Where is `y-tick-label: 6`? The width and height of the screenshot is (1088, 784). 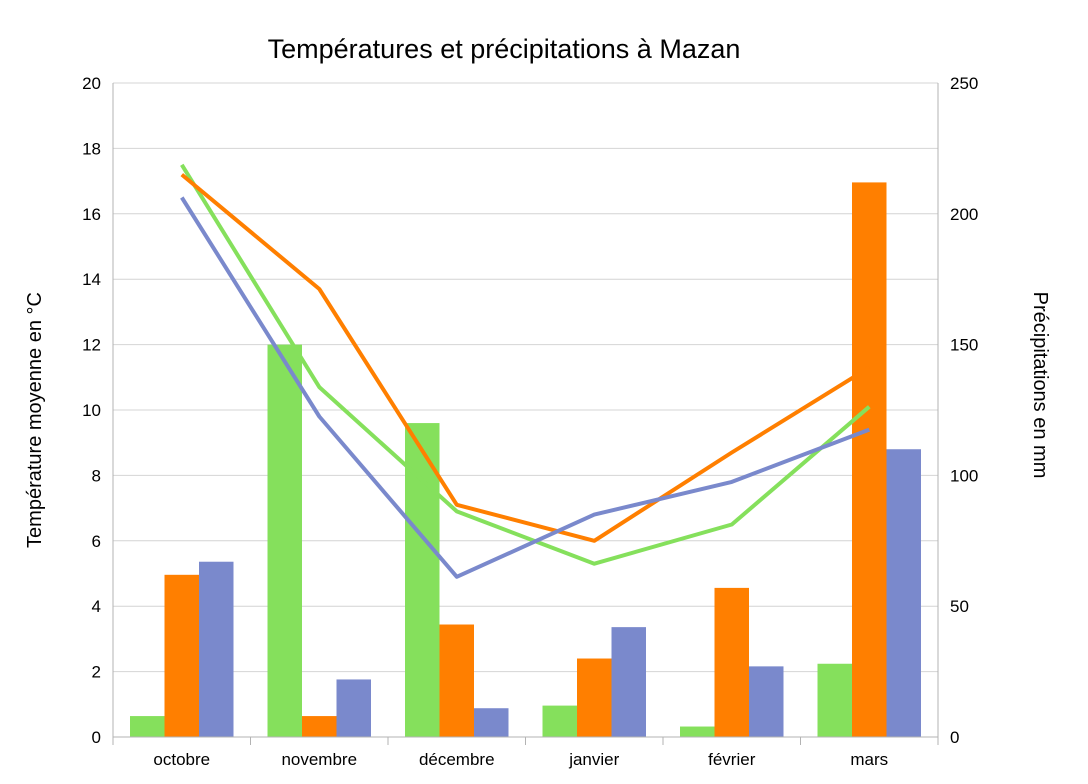
y-tick-label: 6 is located at coordinates (96, 541).